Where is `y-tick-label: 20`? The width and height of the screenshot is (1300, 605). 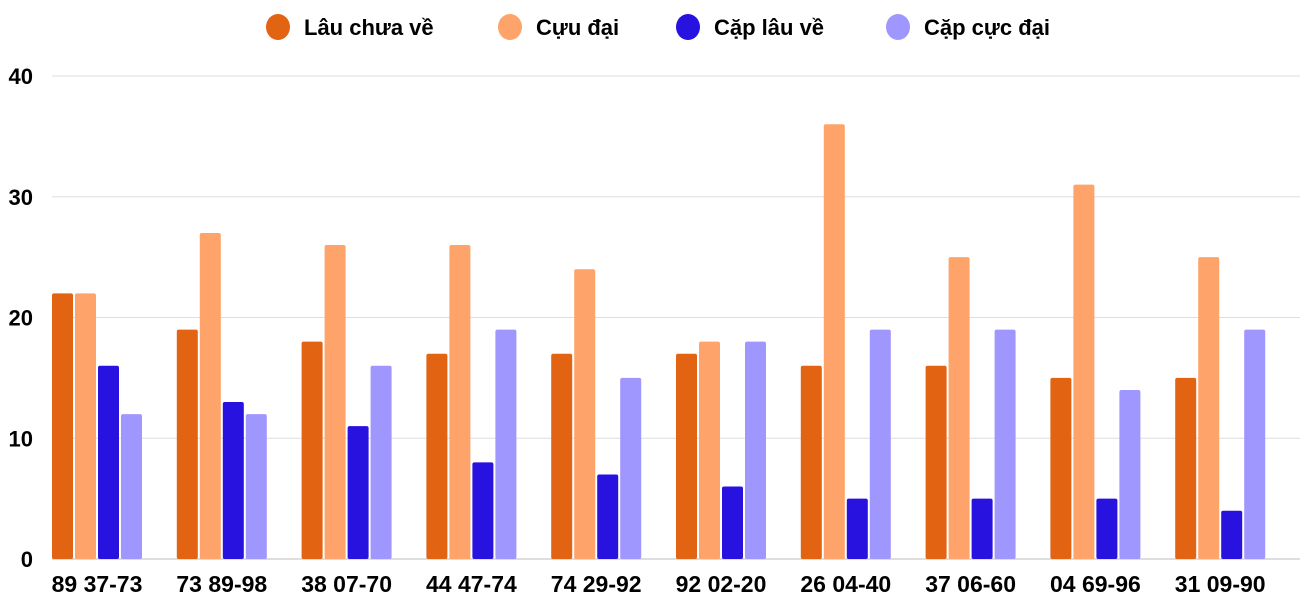
y-tick-label: 20 is located at coordinates (21, 318).